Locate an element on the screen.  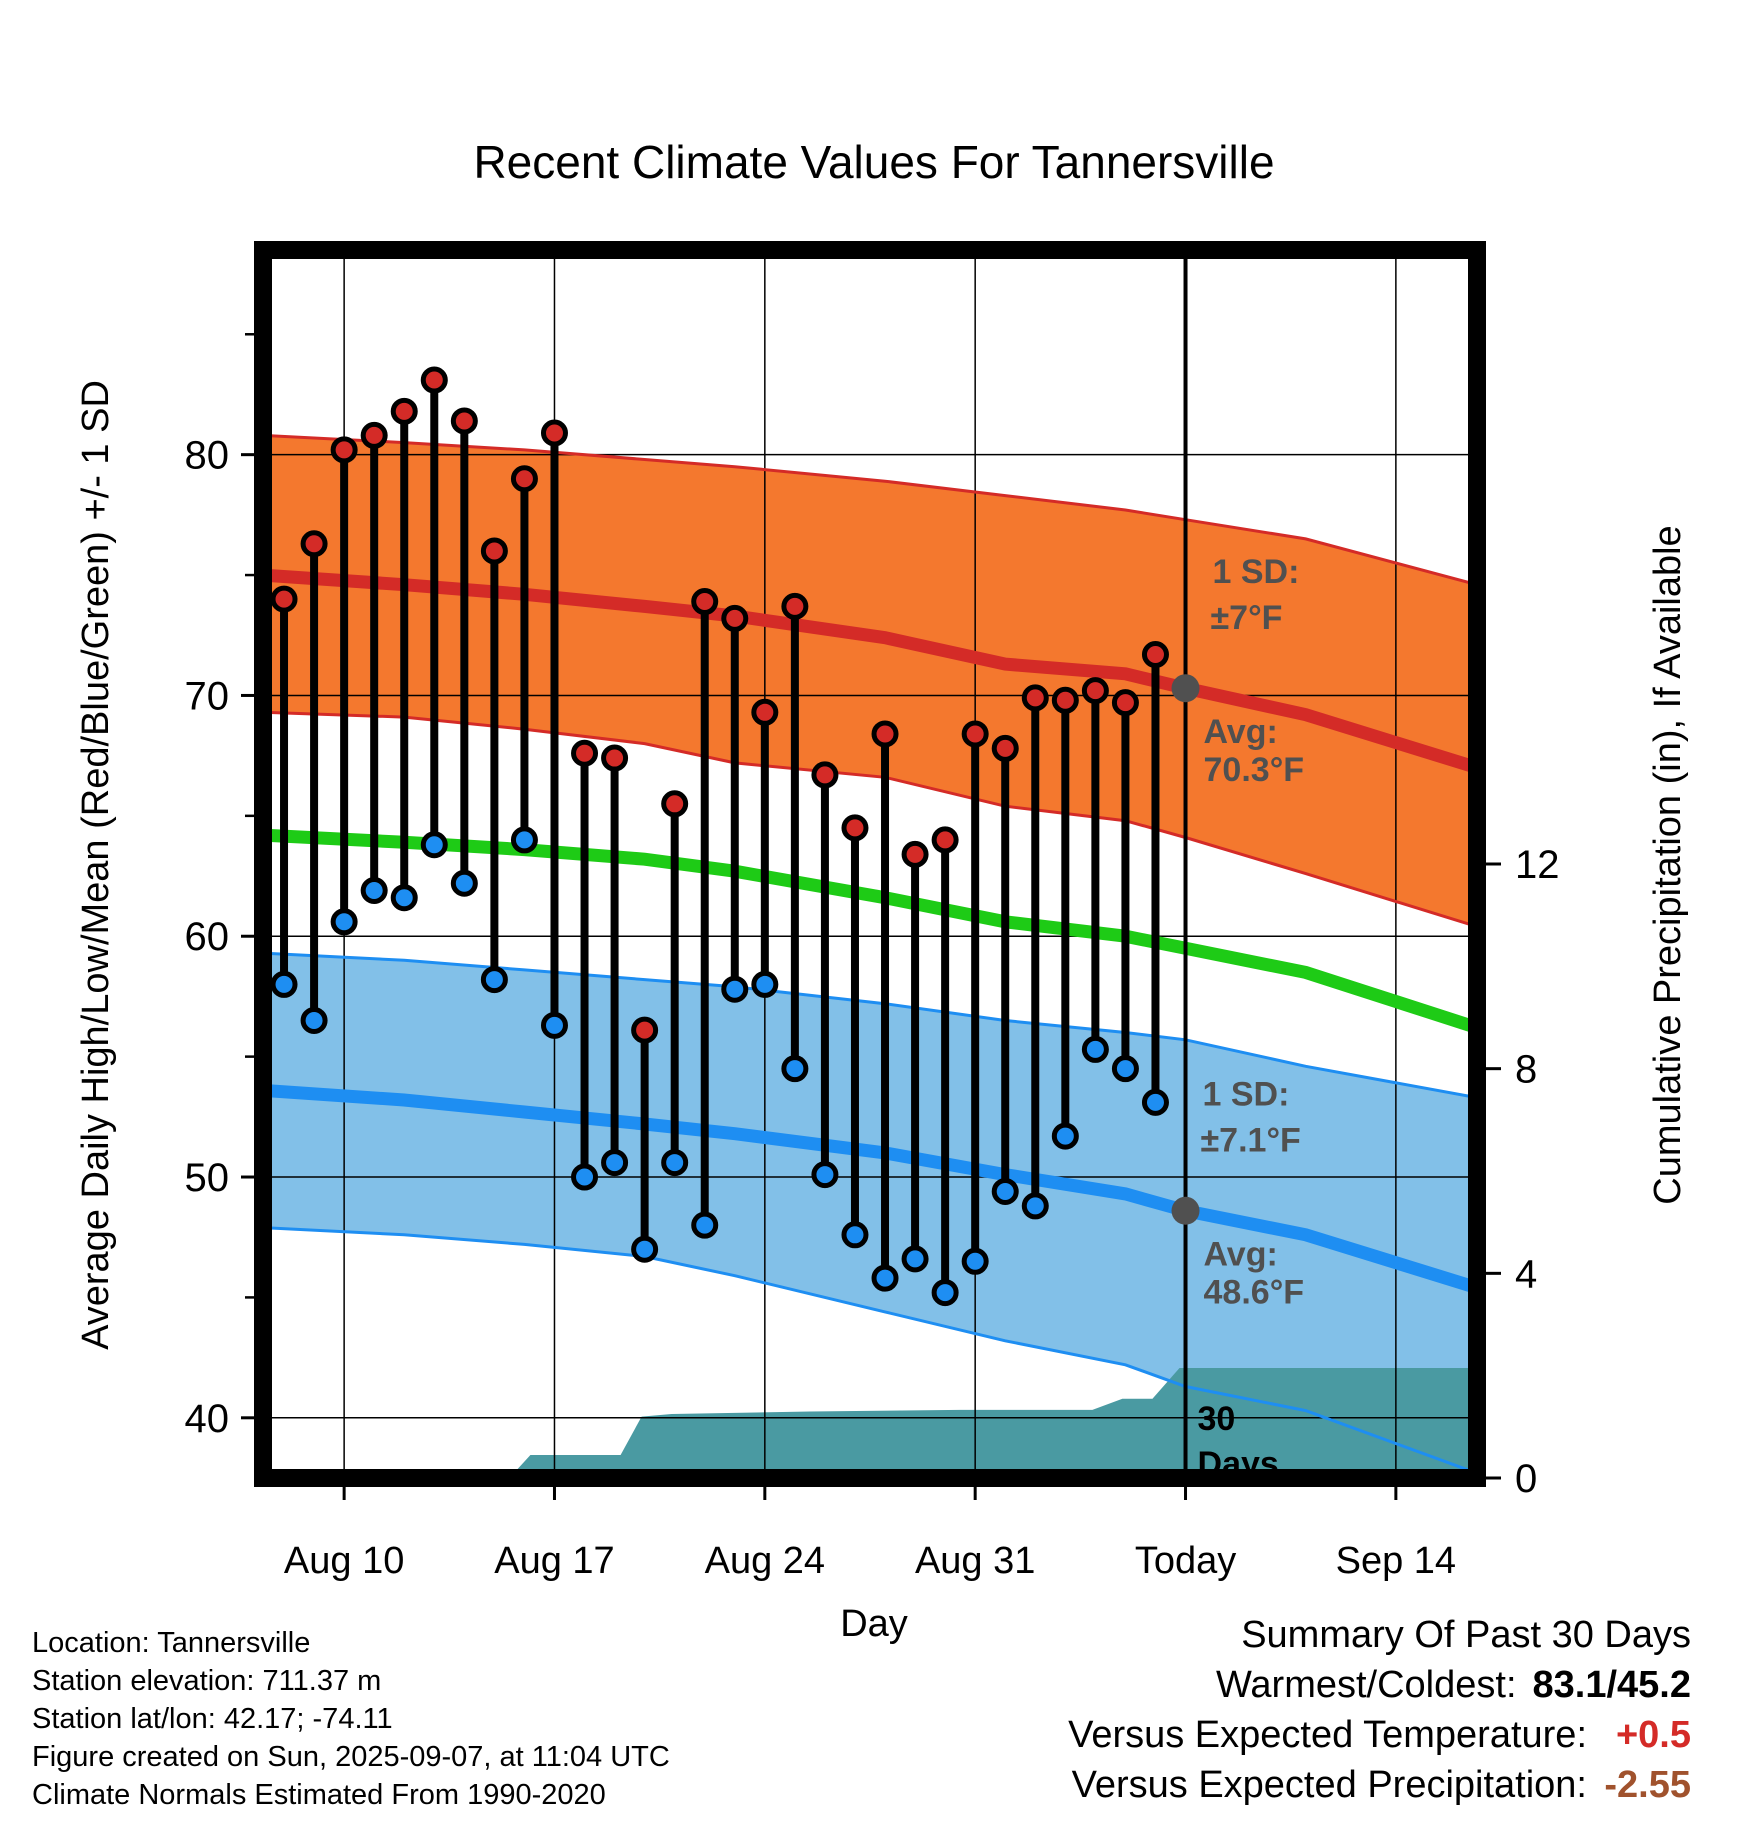
latlon-text: Station lat/lon: 42.17; -74.11 is located at coordinates (212, 1719).